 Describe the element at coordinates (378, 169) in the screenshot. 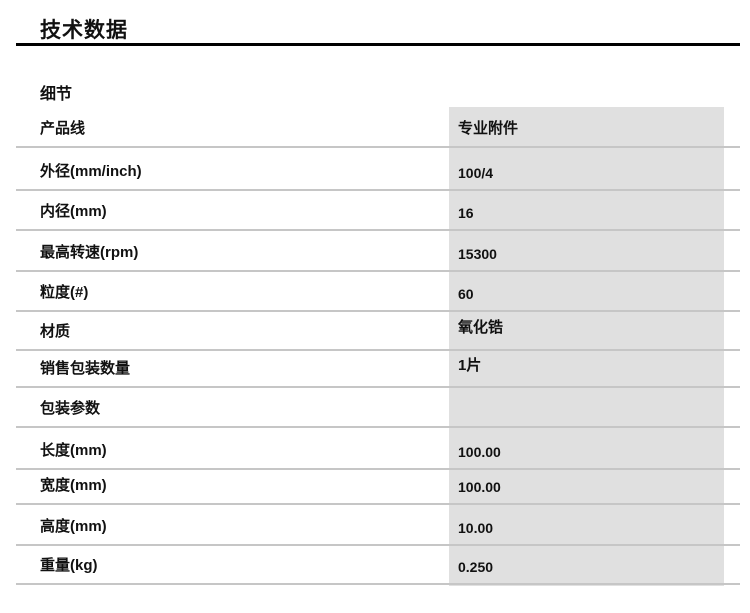

I see `table-row: 外径(mm/inch) 100/4` at that location.